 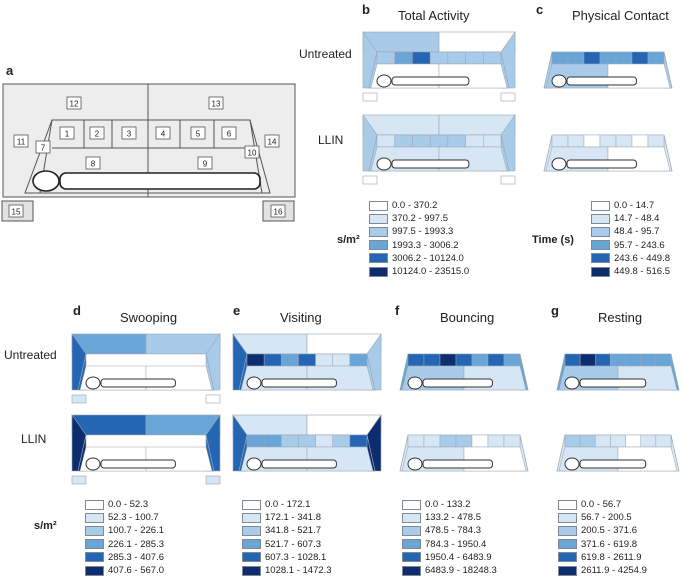 What do you see at coordinates (136, 531) in the screenshot?
I see `legend-label: 100.7 - 226.1` at bounding box center [136, 531].